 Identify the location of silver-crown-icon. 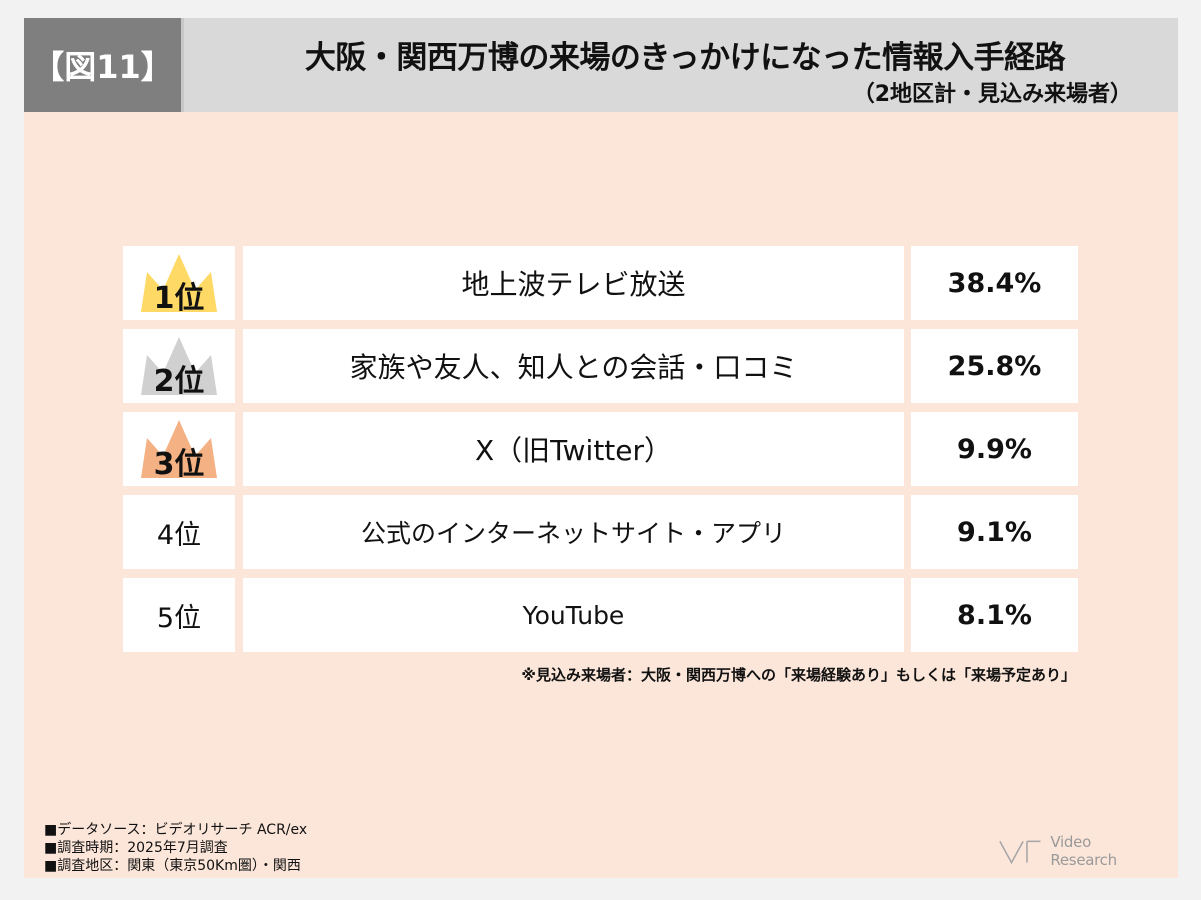
(179, 366).